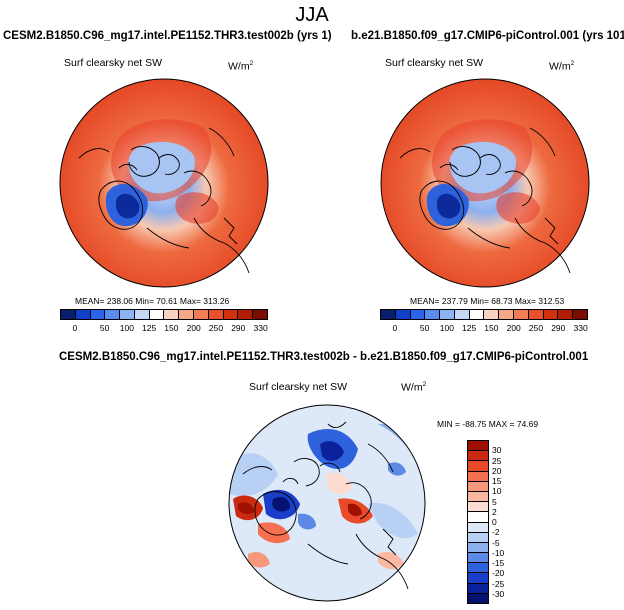 Image resolution: width=624 pixels, height=610 pixels. Describe the element at coordinates (498, 573) in the screenshot. I see `cb-label: -20` at that location.